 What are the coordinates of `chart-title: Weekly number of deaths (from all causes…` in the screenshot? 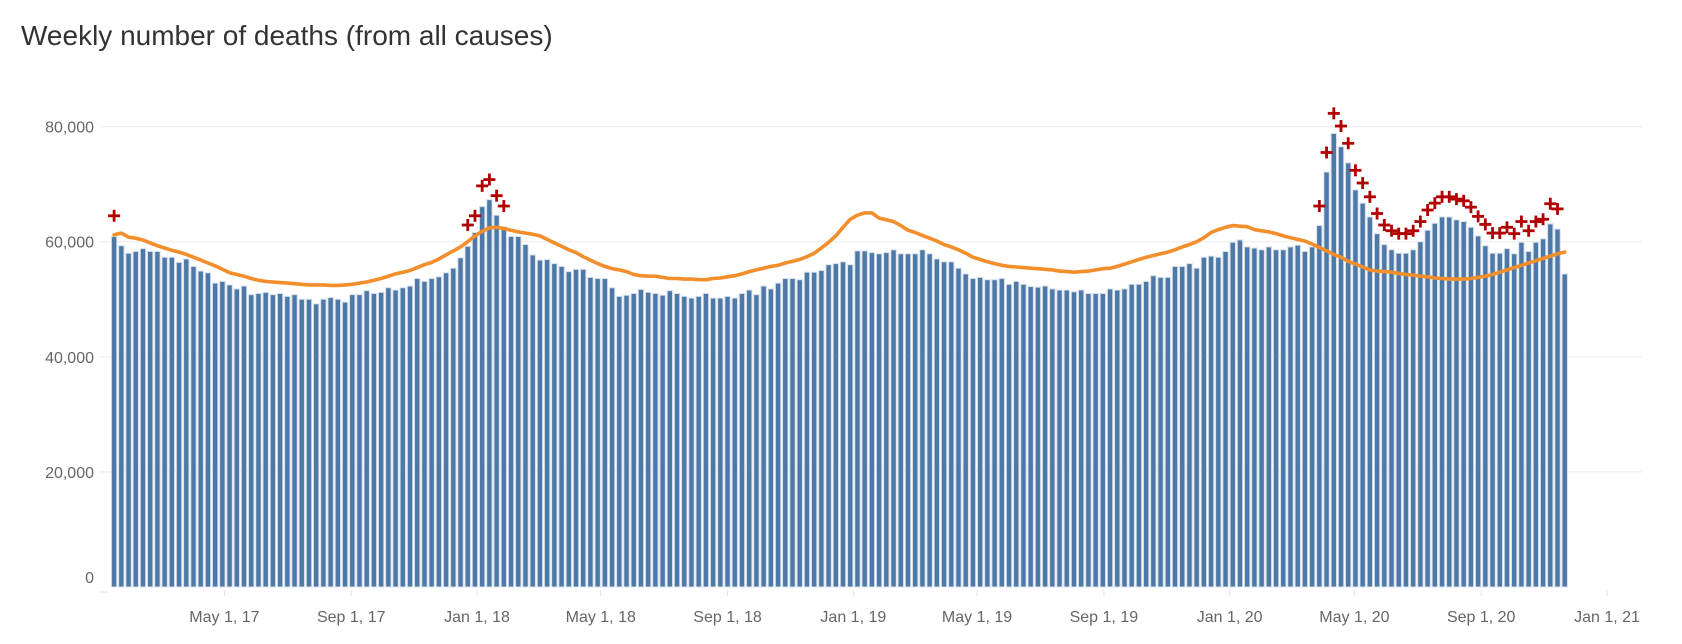 It's located at (287, 35).